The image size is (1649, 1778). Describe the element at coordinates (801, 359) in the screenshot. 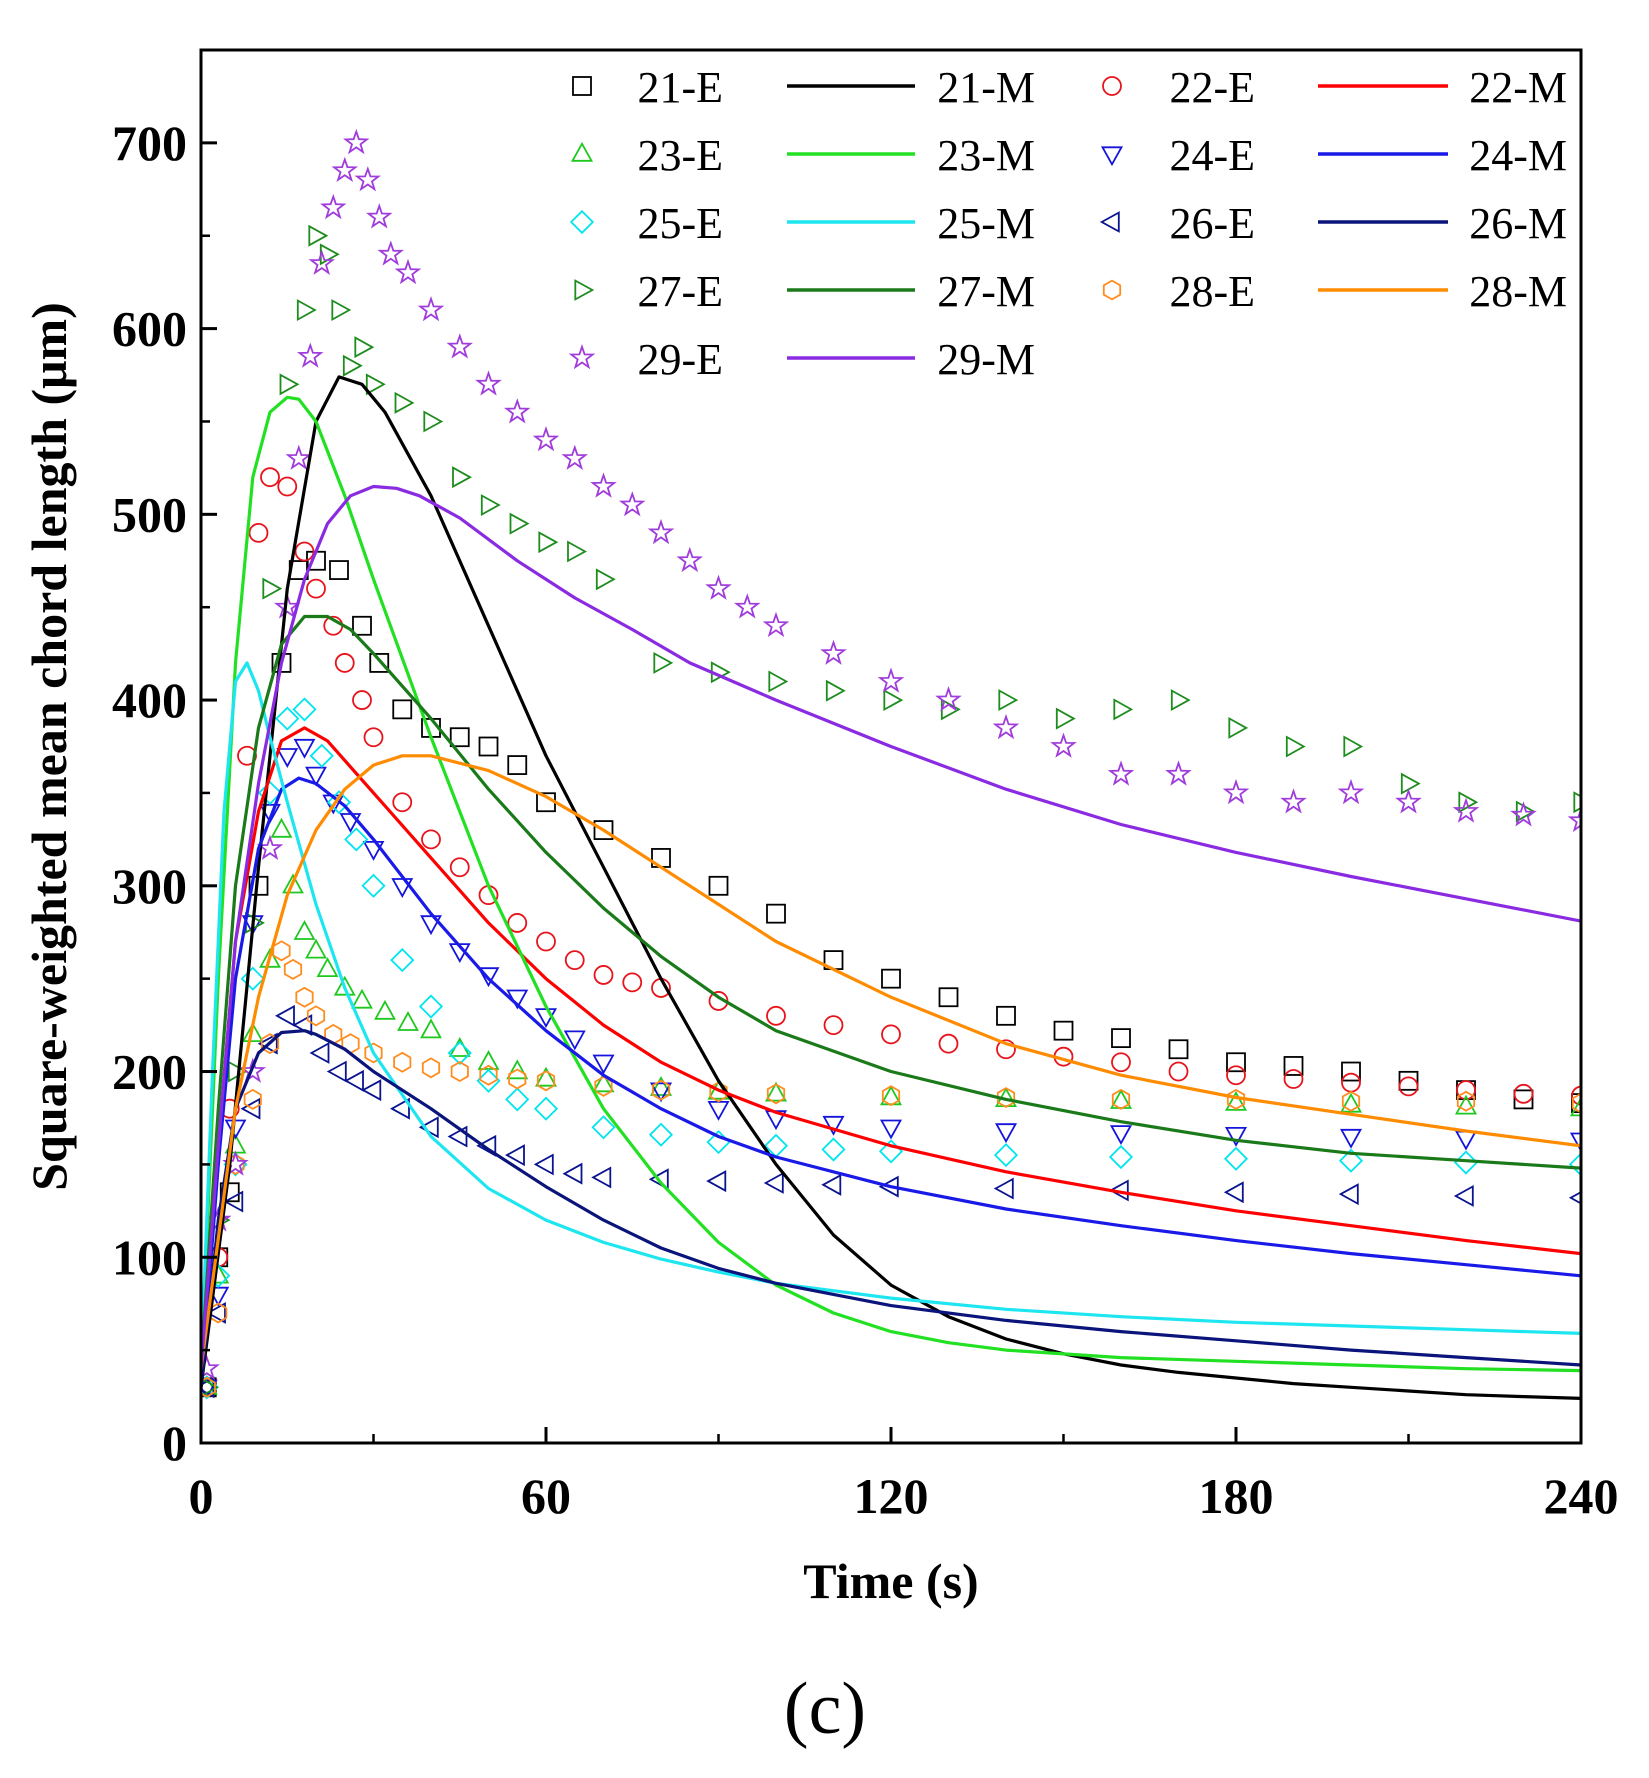

I see `legend-entry-29-E: 29-E 29-M` at that location.